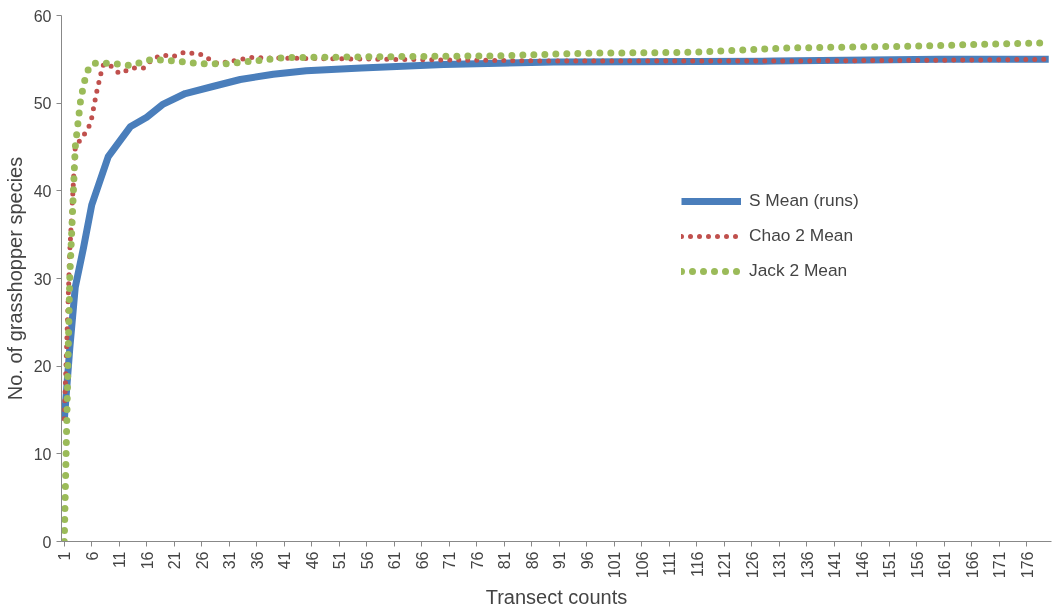 This screenshot has width=1056, height=611. I want to click on y-tick-label: 0, so click(47, 542).